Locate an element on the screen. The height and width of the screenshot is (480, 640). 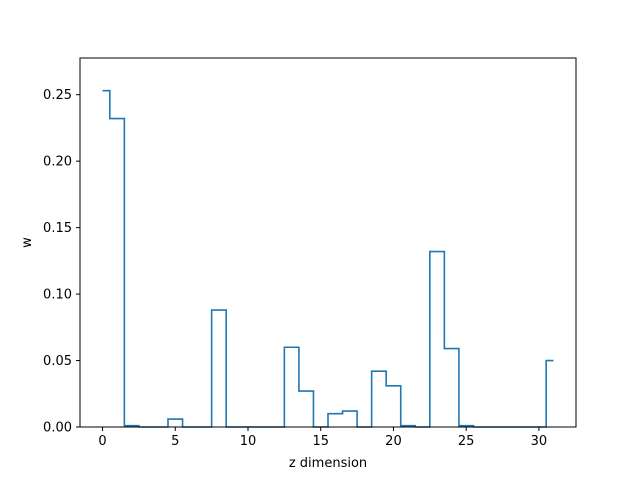
y-tick-label: 0.05 is located at coordinates (57, 361).